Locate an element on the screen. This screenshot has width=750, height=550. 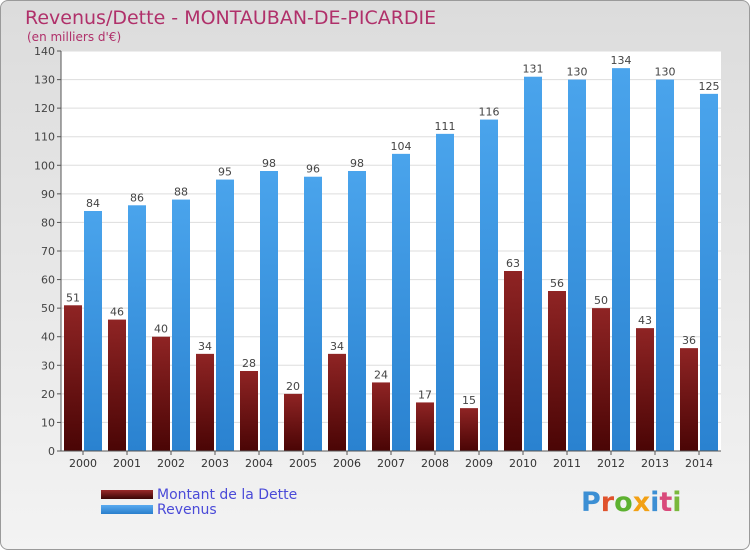
x-tick-label-2008: 2008 is located at coordinates (435, 463).